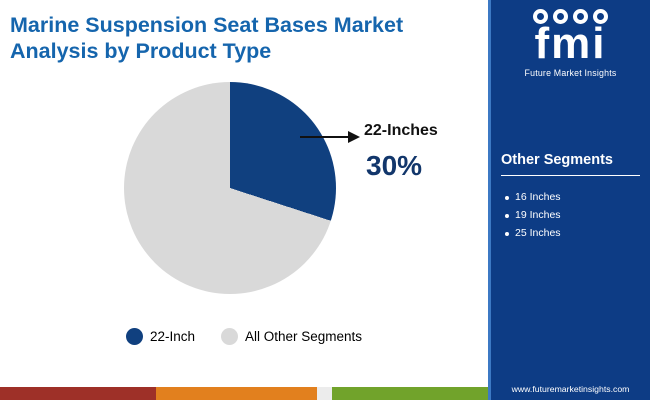 The width and height of the screenshot is (650, 400). I want to click on other-segments-list: 16 Inches 19 Inches 25 Inches, so click(570, 215).